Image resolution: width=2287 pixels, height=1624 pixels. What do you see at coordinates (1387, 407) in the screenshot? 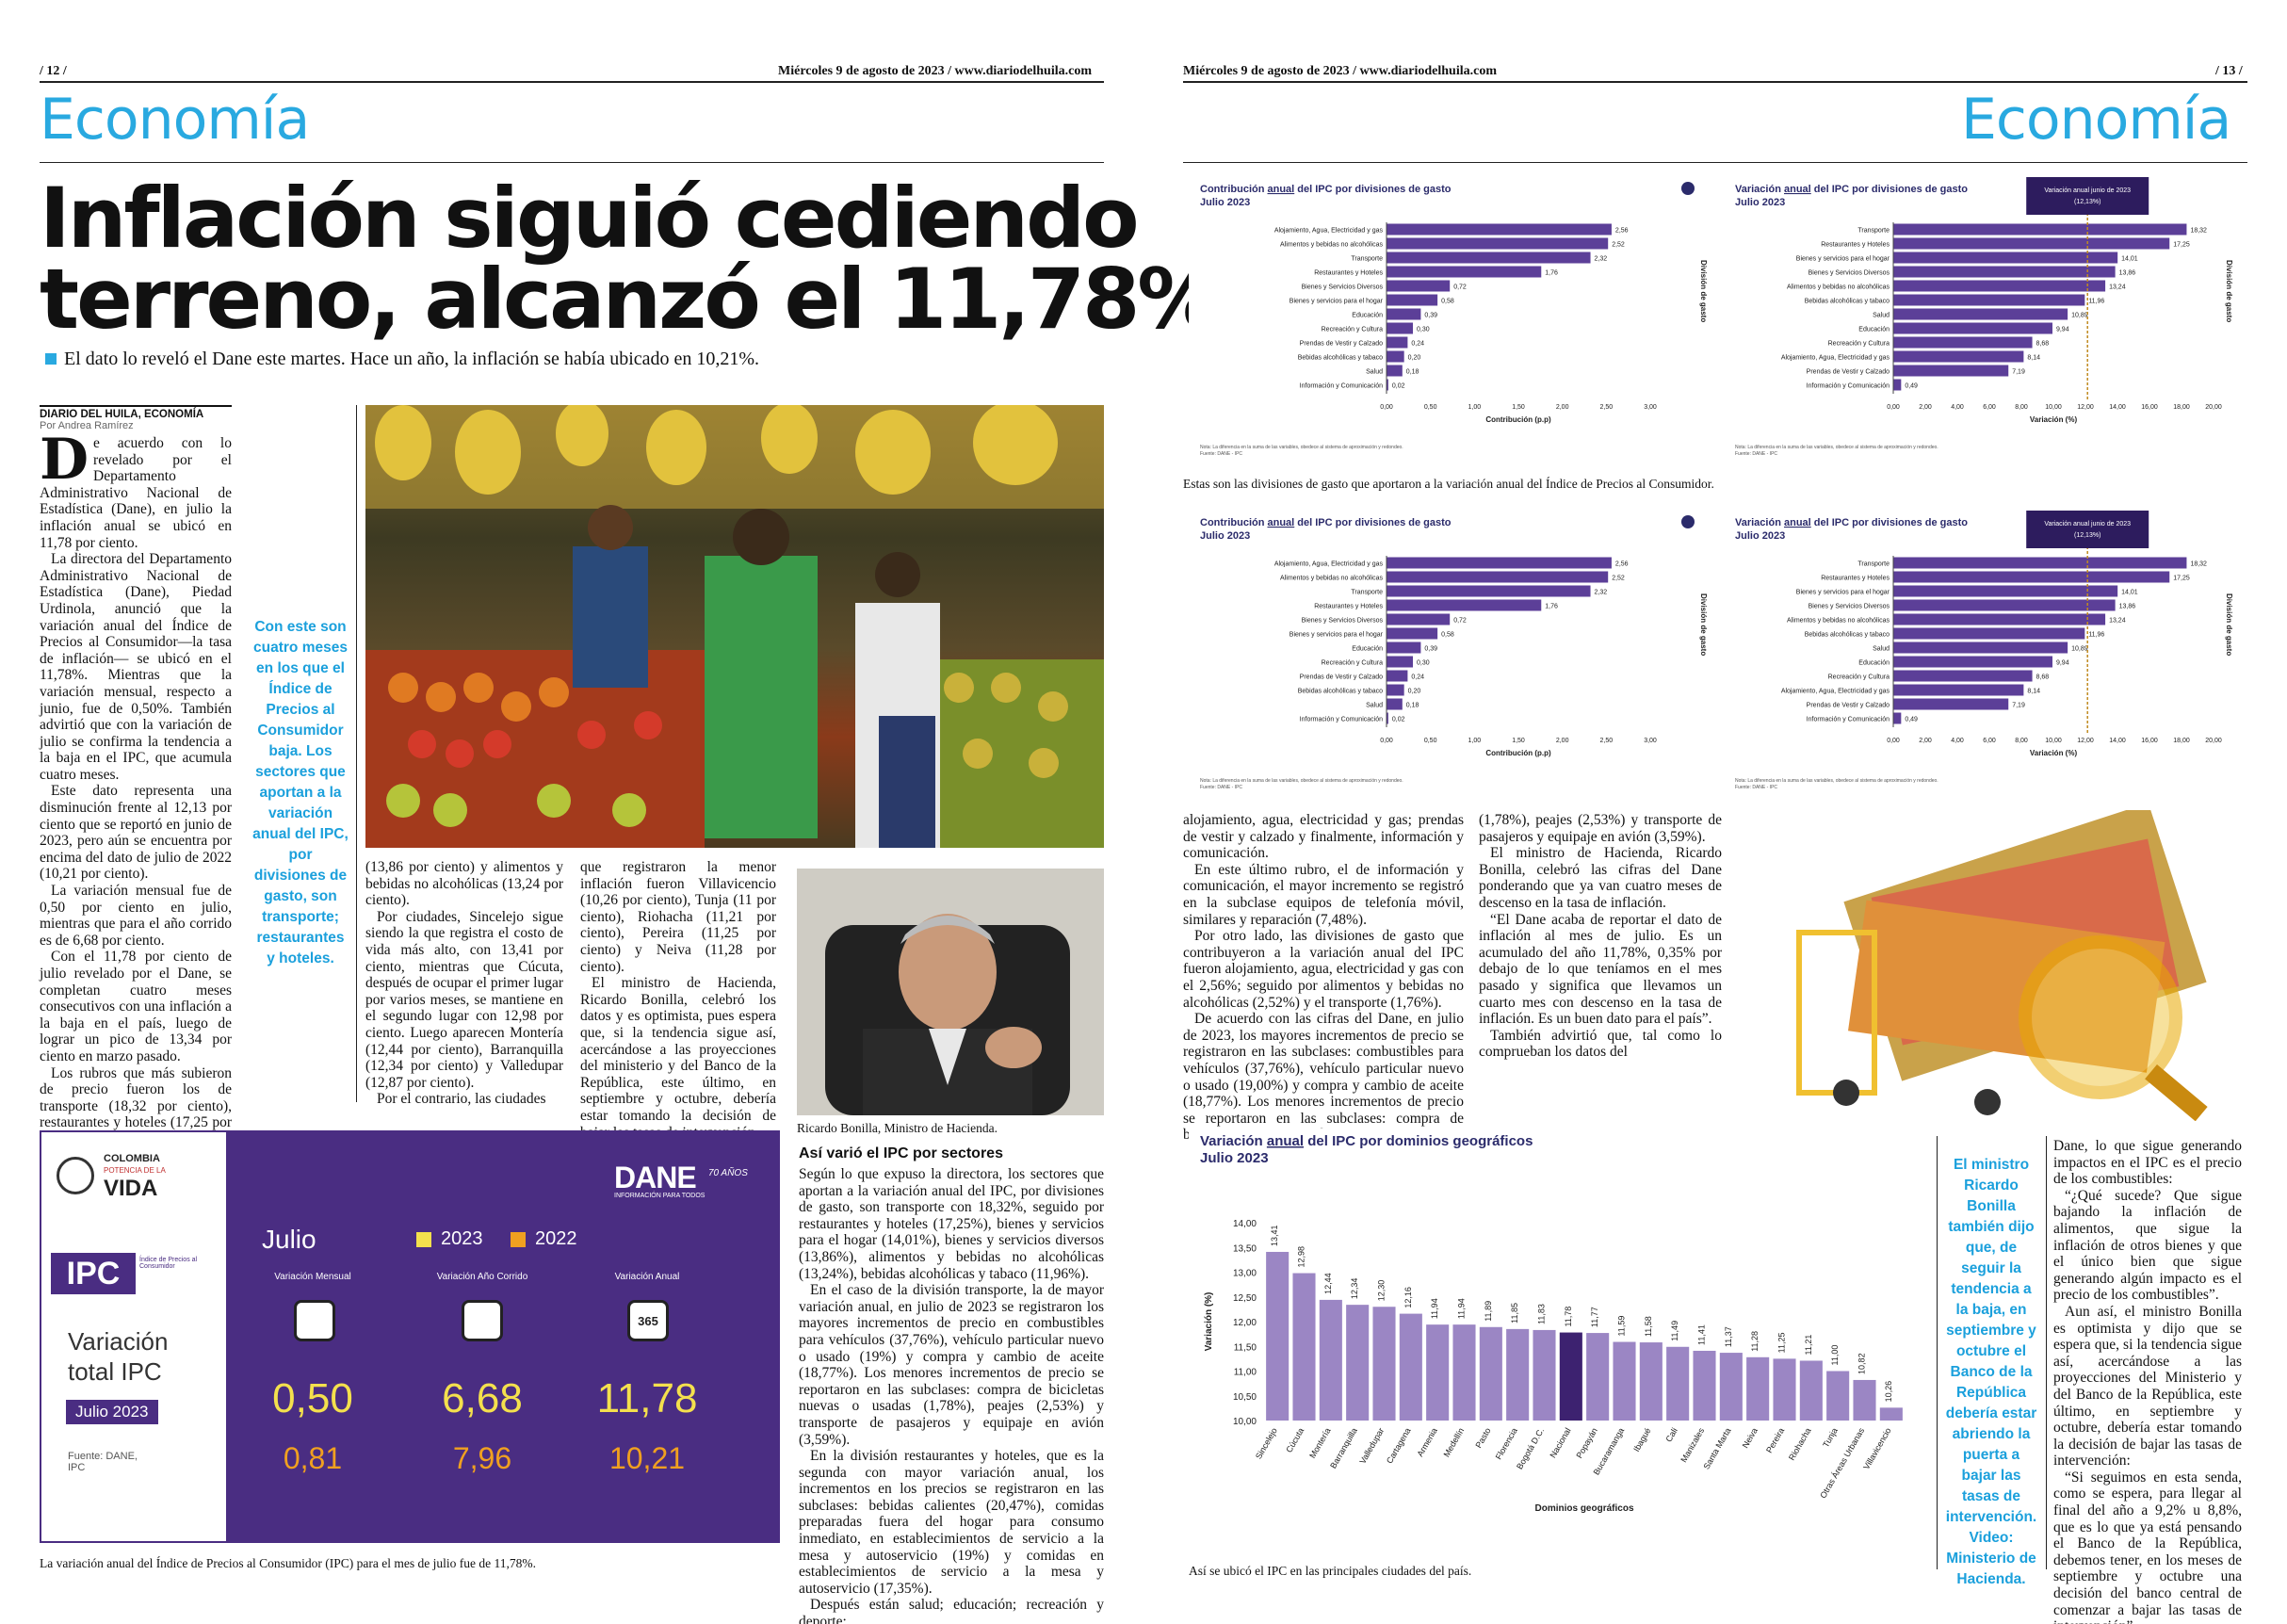
I see `x-tick-label: 0,00` at bounding box center [1387, 407].